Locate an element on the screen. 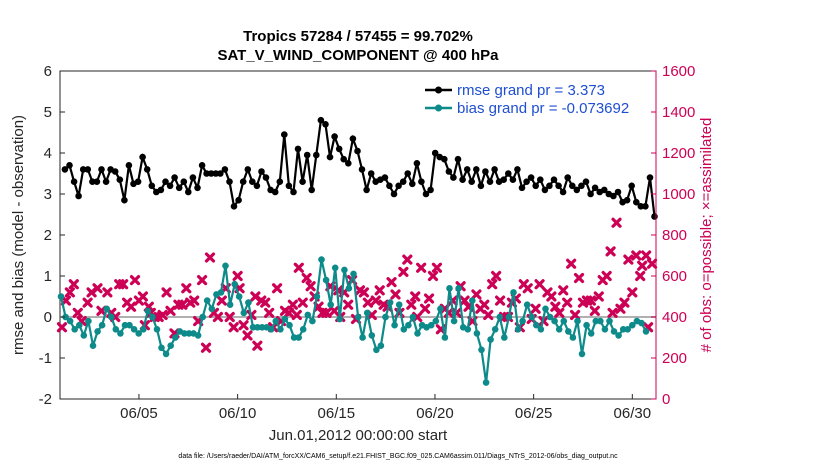 This screenshot has width=830, height=470. y-axis-right-ticks: 0 200 400 600 800 1000 1200 1400 1600 is located at coordinates (673, 235).